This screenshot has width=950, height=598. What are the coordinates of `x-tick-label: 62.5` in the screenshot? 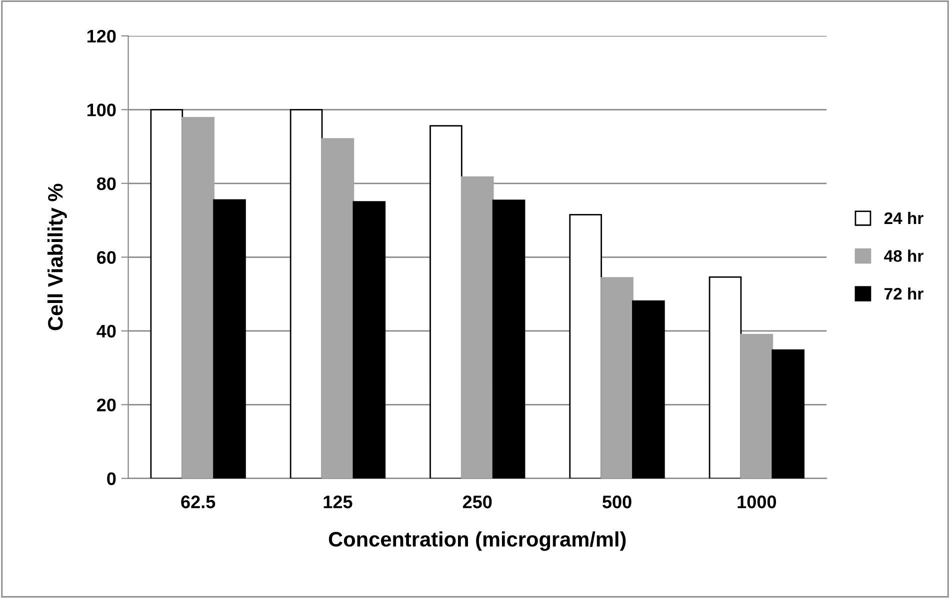 It's located at (198, 502).